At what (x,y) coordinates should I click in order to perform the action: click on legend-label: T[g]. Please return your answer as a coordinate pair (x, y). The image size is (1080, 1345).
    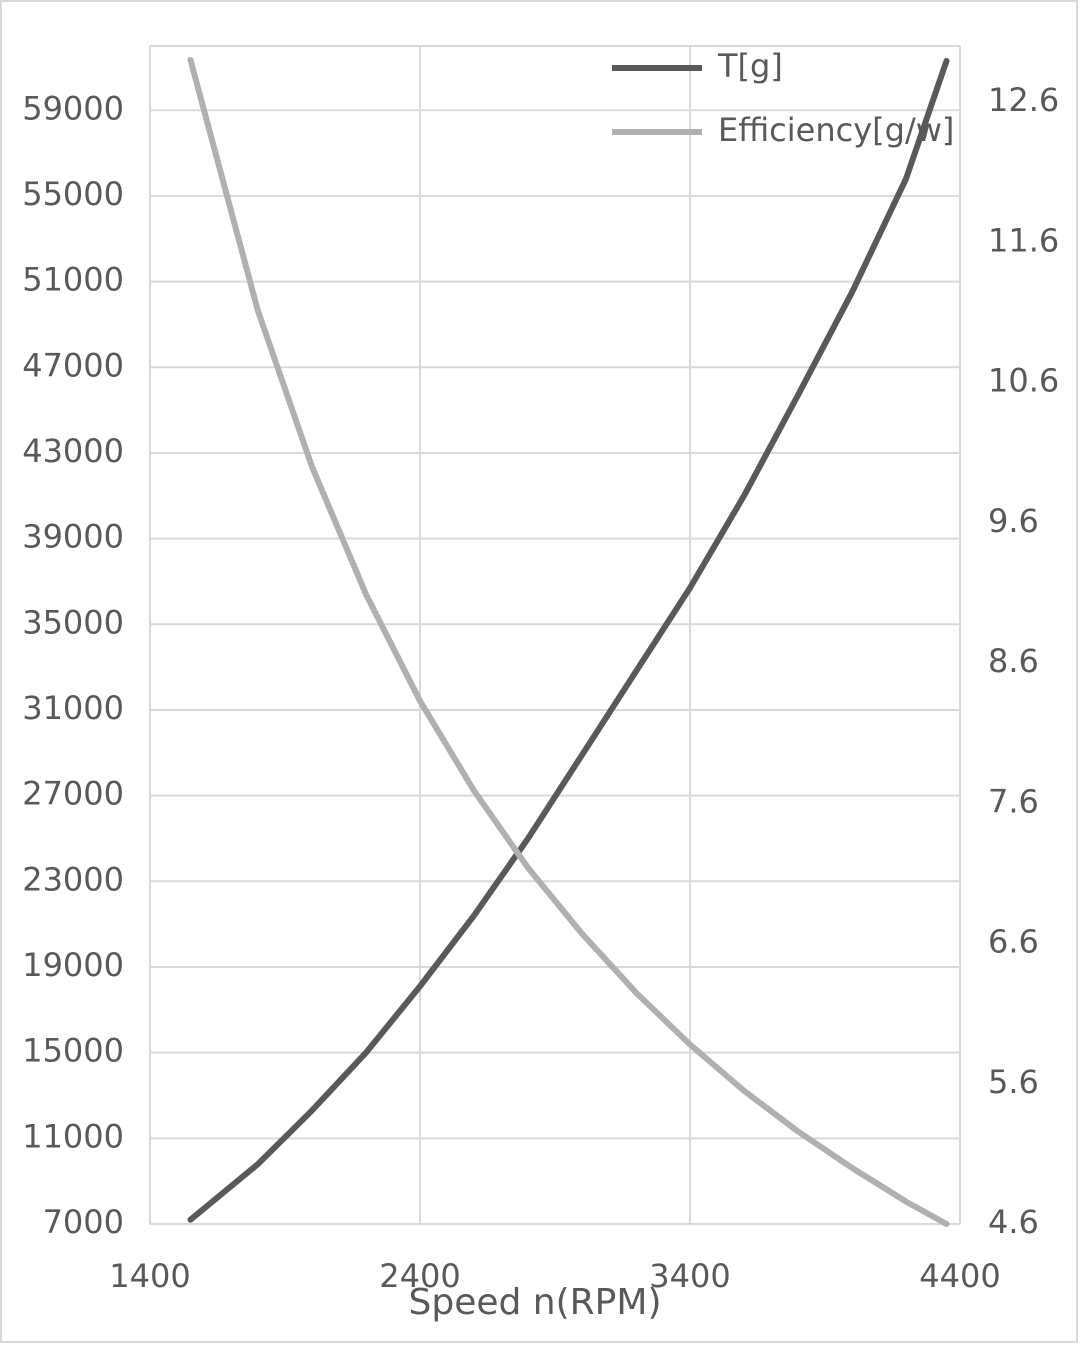
    Looking at the image, I should click on (750, 66).